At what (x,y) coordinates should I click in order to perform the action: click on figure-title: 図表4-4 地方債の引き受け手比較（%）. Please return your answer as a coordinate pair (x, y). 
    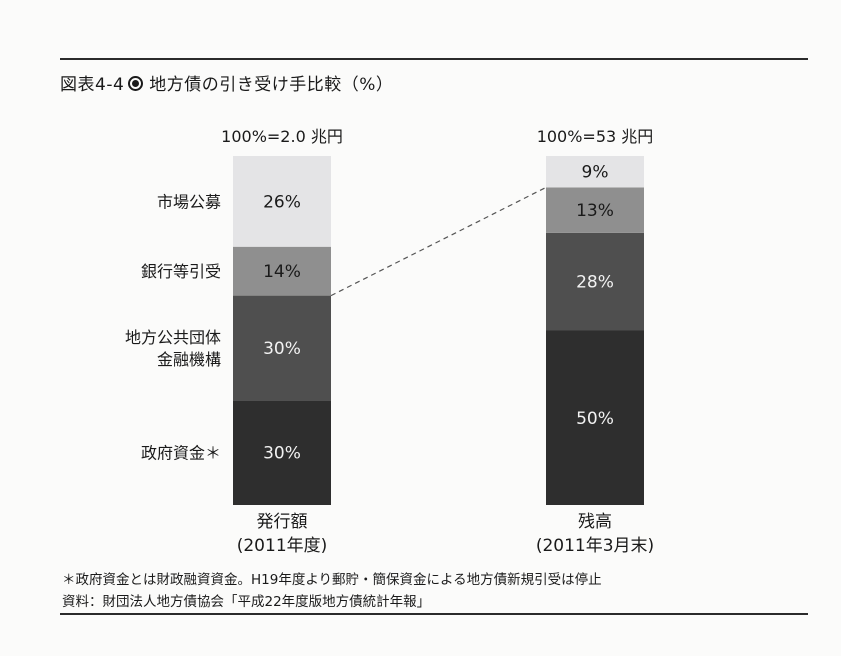
    Looking at the image, I should click on (226, 82).